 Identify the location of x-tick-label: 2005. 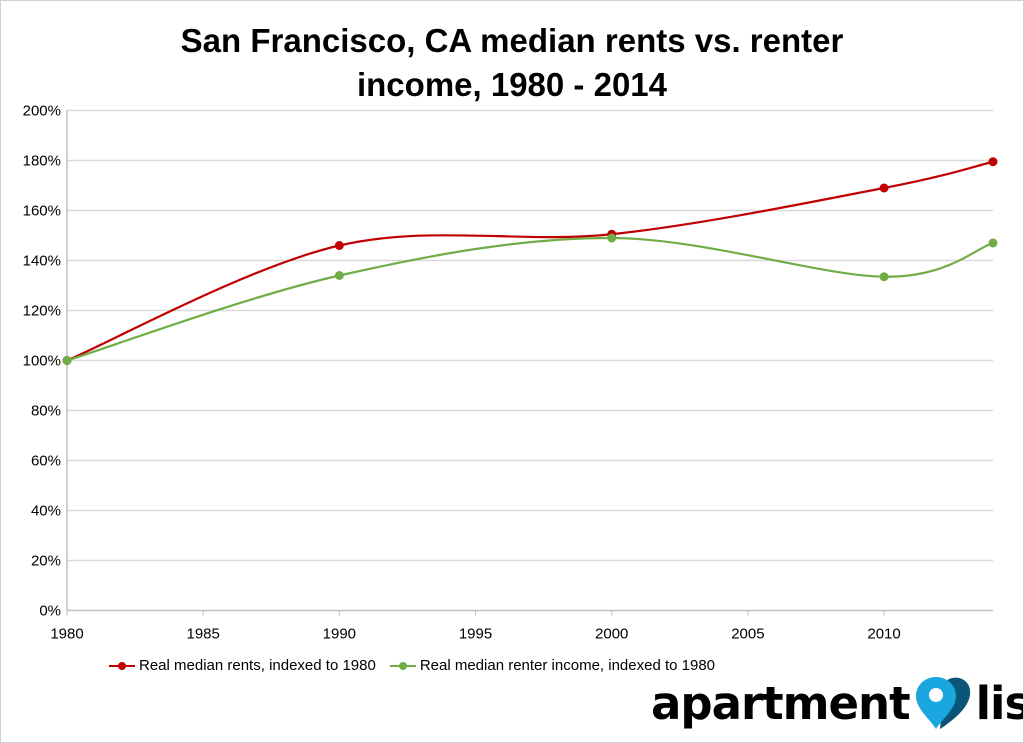
(747, 634).